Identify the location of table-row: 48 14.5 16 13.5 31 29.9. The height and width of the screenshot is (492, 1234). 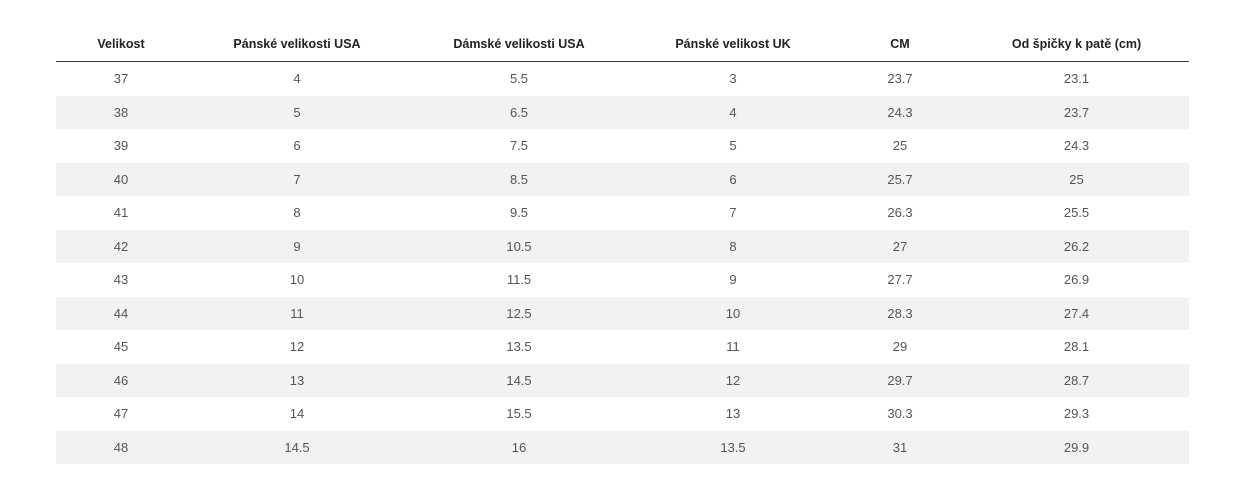
(622, 447).